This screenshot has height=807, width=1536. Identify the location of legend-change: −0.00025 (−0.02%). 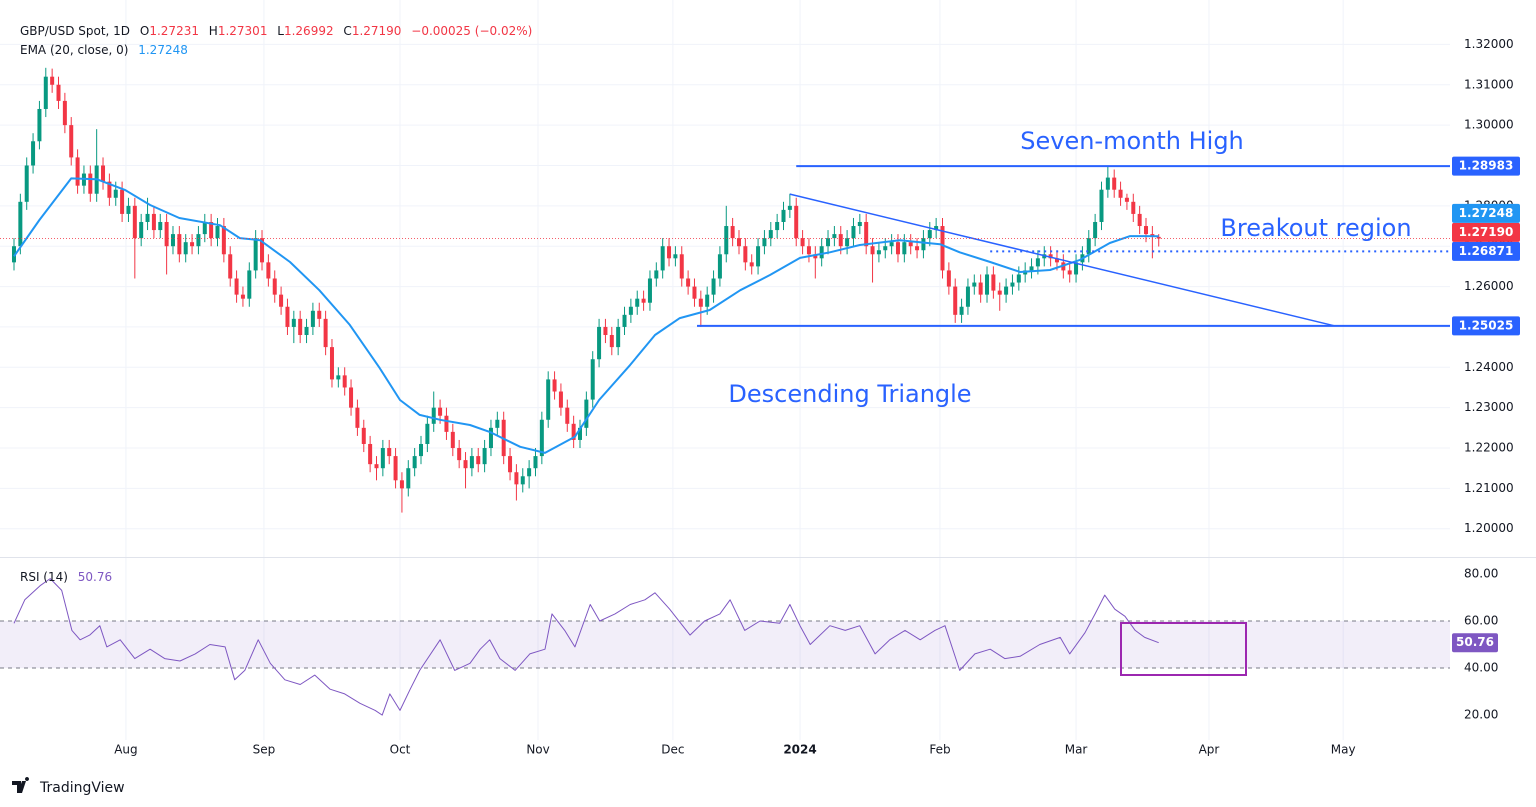
(471, 31).